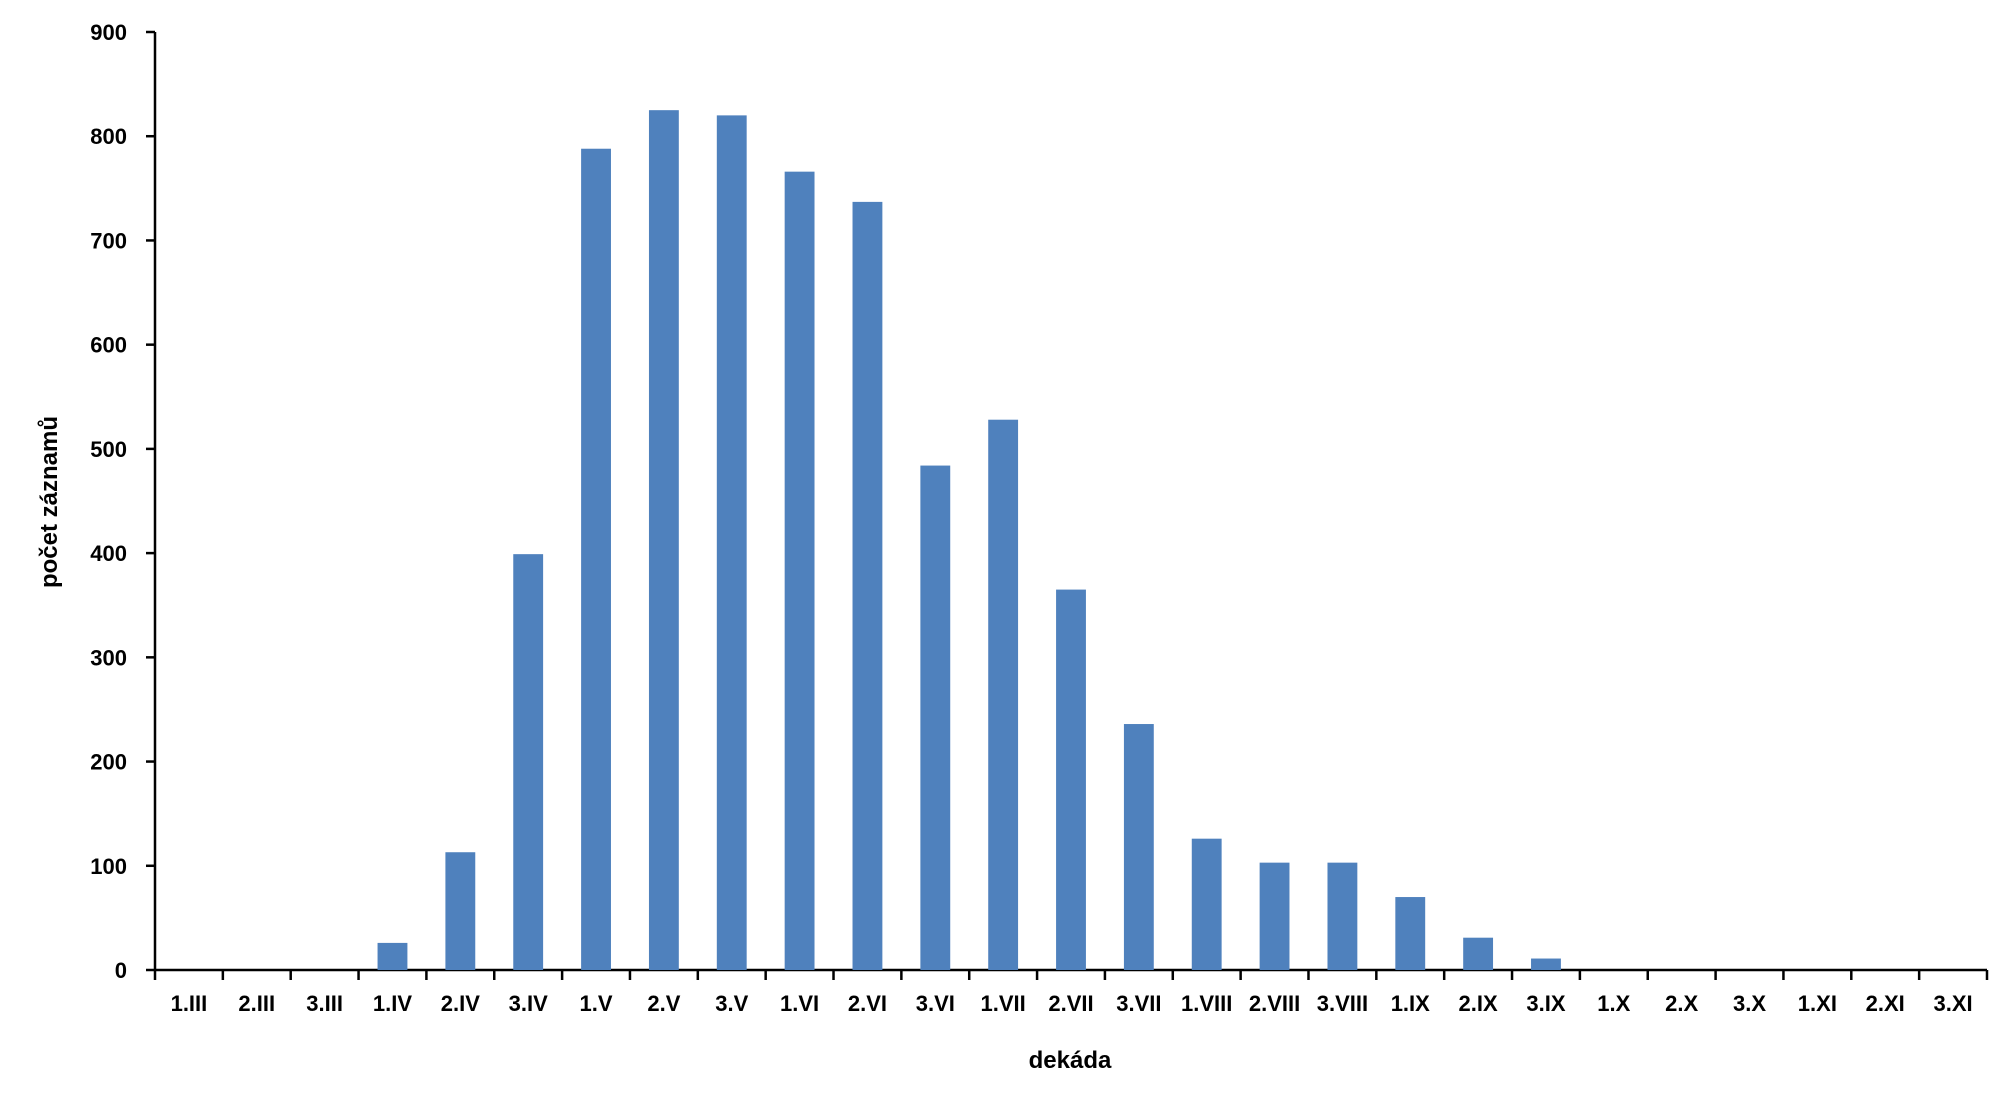 This screenshot has height=1100, width=2000. Describe the element at coordinates (1478, 1003) in the screenshot. I see `x-tick-label: 2.IX` at that location.